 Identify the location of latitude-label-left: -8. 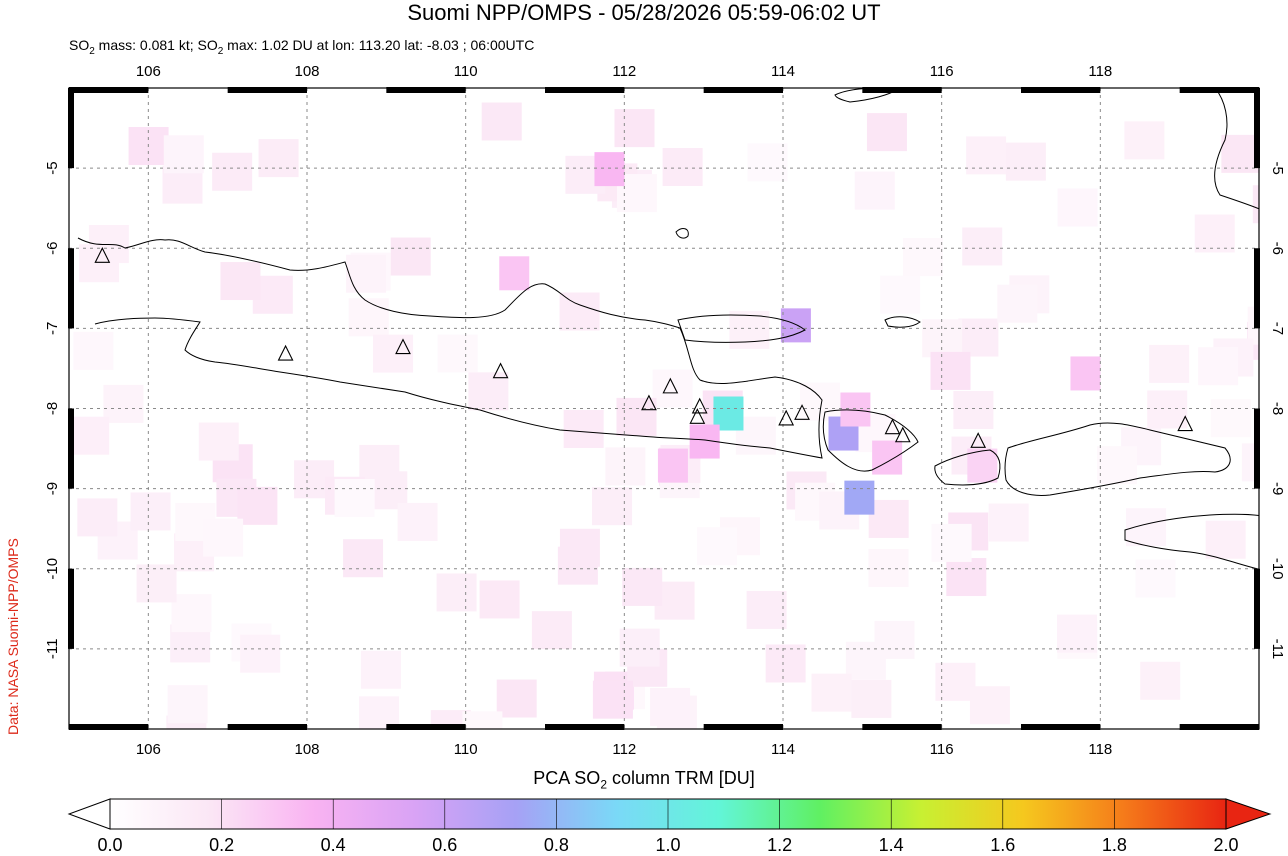
(52, 408).